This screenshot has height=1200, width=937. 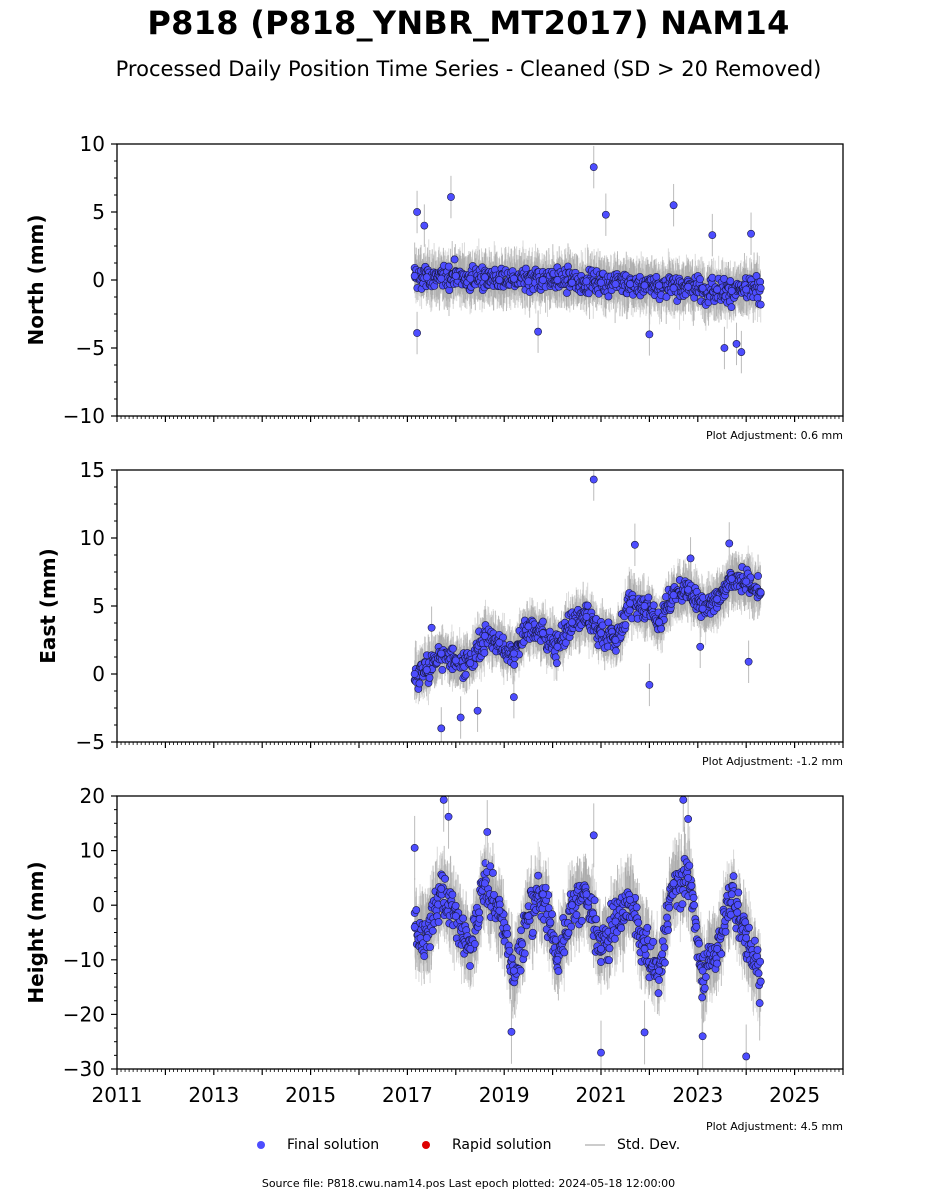 What do you see at coordinates (92, 538) in the screenshot?
I see `y-tick-label: 10` at bounding box center [92, 538].